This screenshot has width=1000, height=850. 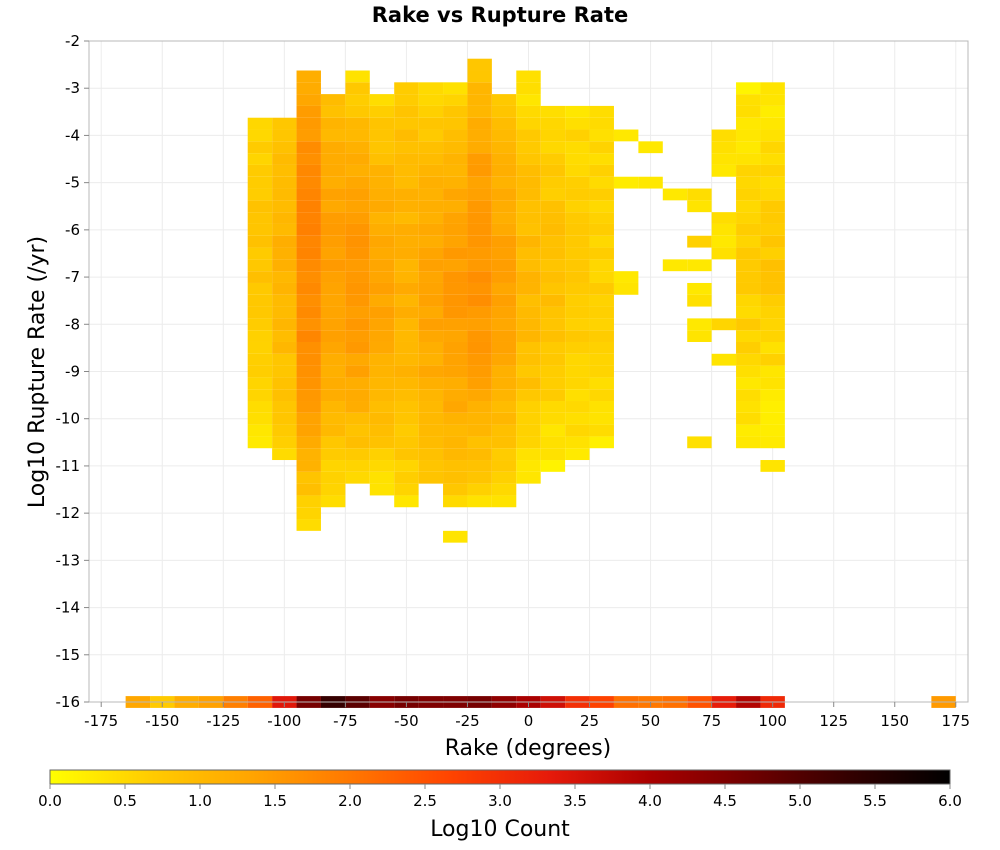 What do you see at coordinates (68, 608) in the screenshot?
I see `y-tick-label: -14` at bounding box center [68, 608].